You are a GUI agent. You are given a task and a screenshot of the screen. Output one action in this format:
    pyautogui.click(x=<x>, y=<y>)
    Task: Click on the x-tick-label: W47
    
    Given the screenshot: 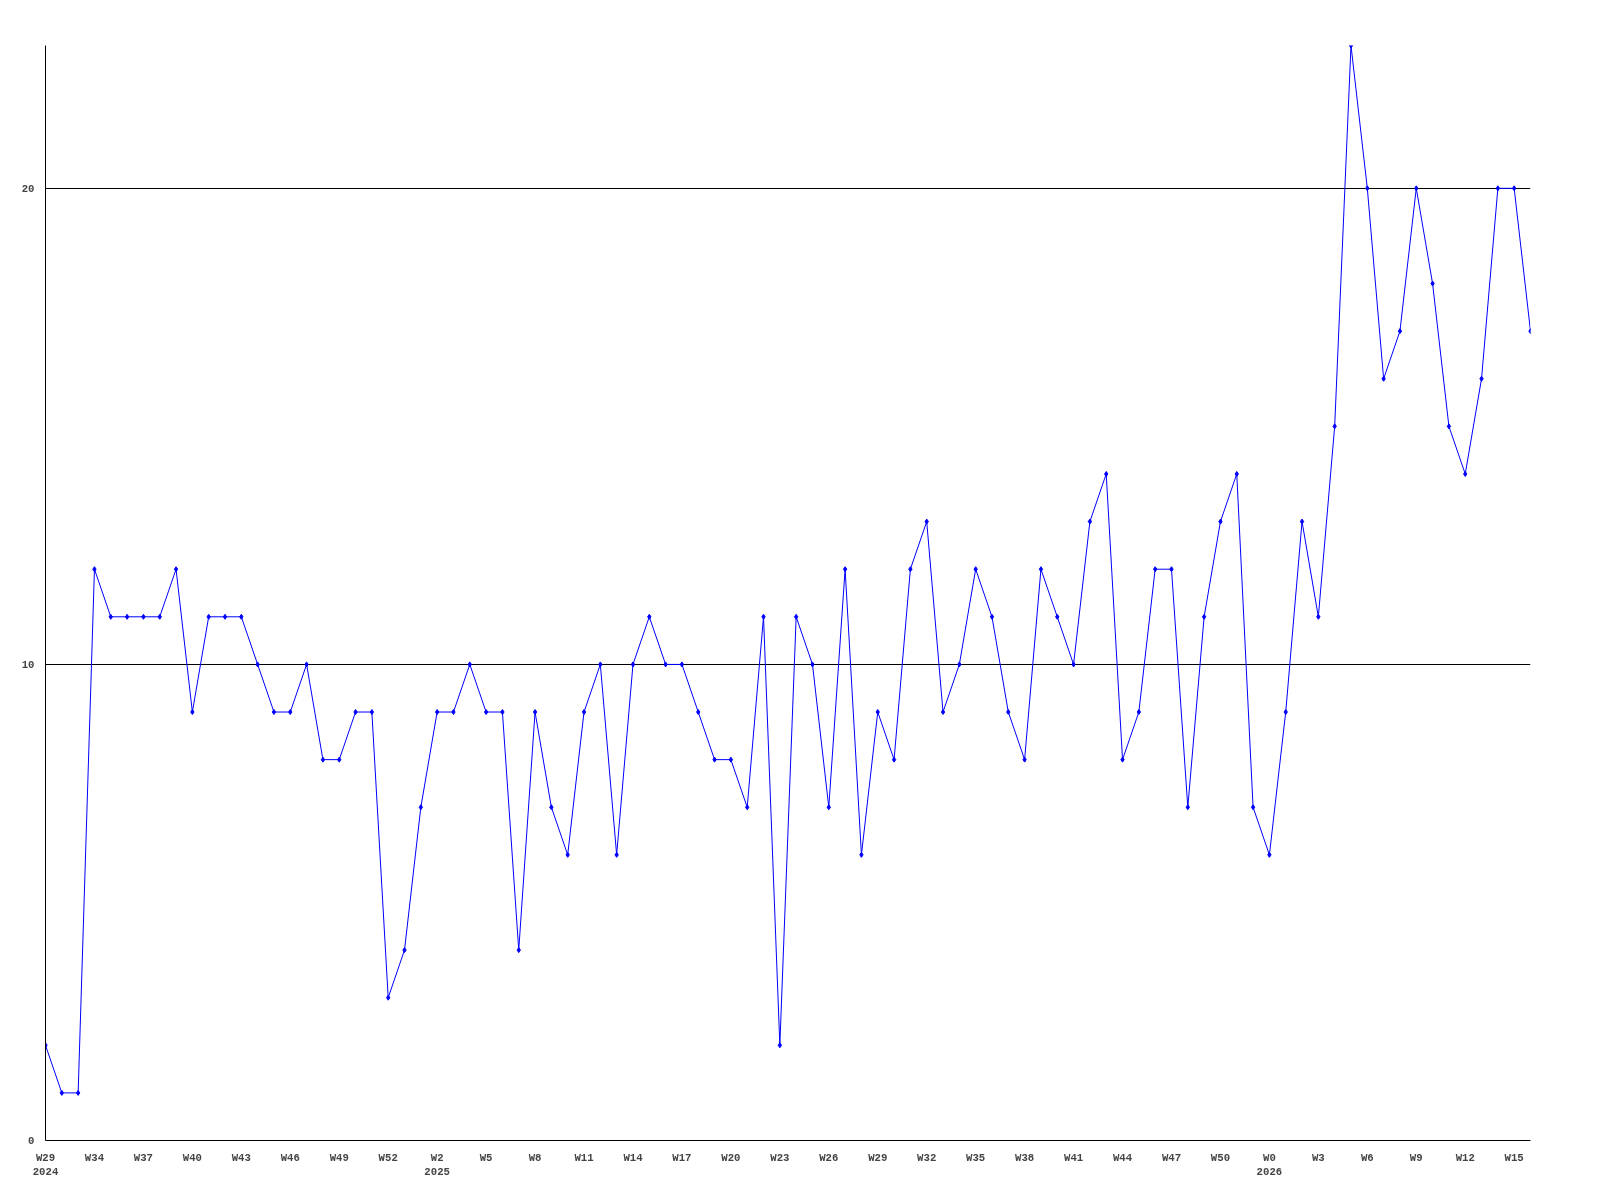 What is the action you would take?
    pyautogui.click(x=1171, y=1157)
    